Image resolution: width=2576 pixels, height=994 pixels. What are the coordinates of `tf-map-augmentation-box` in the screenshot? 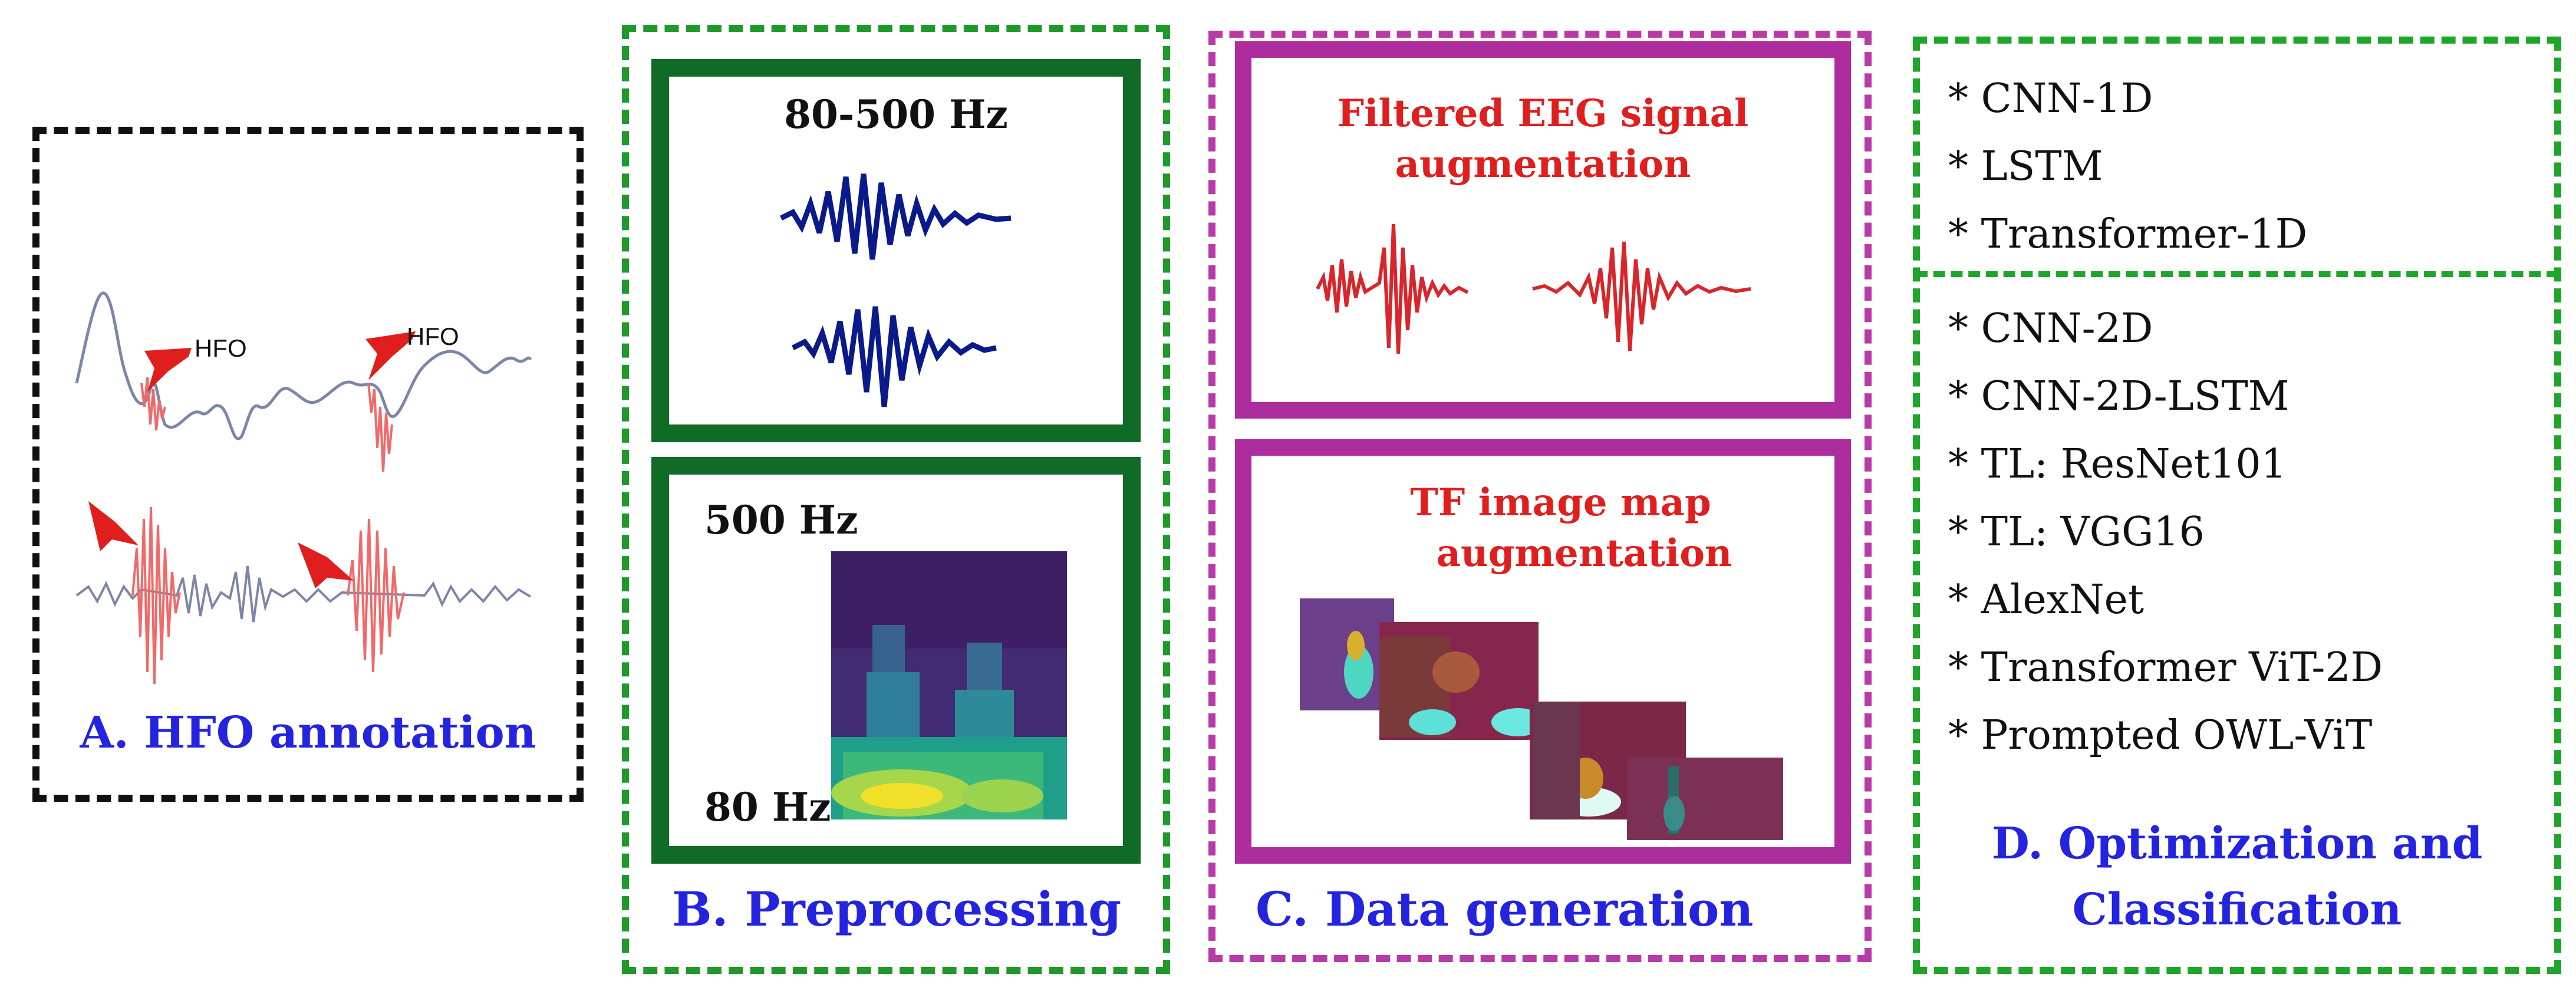 It's located at (1543, 651).